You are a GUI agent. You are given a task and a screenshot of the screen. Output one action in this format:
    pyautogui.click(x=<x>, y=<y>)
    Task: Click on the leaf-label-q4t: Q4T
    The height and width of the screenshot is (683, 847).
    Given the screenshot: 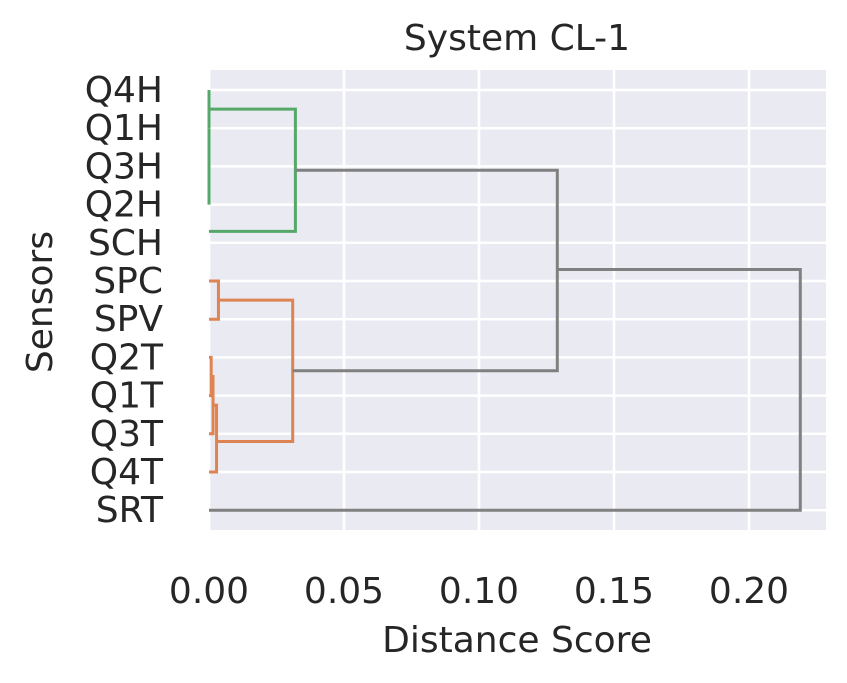 What is the action you would take?
    pyautogui.click(x=127, y=472)
    